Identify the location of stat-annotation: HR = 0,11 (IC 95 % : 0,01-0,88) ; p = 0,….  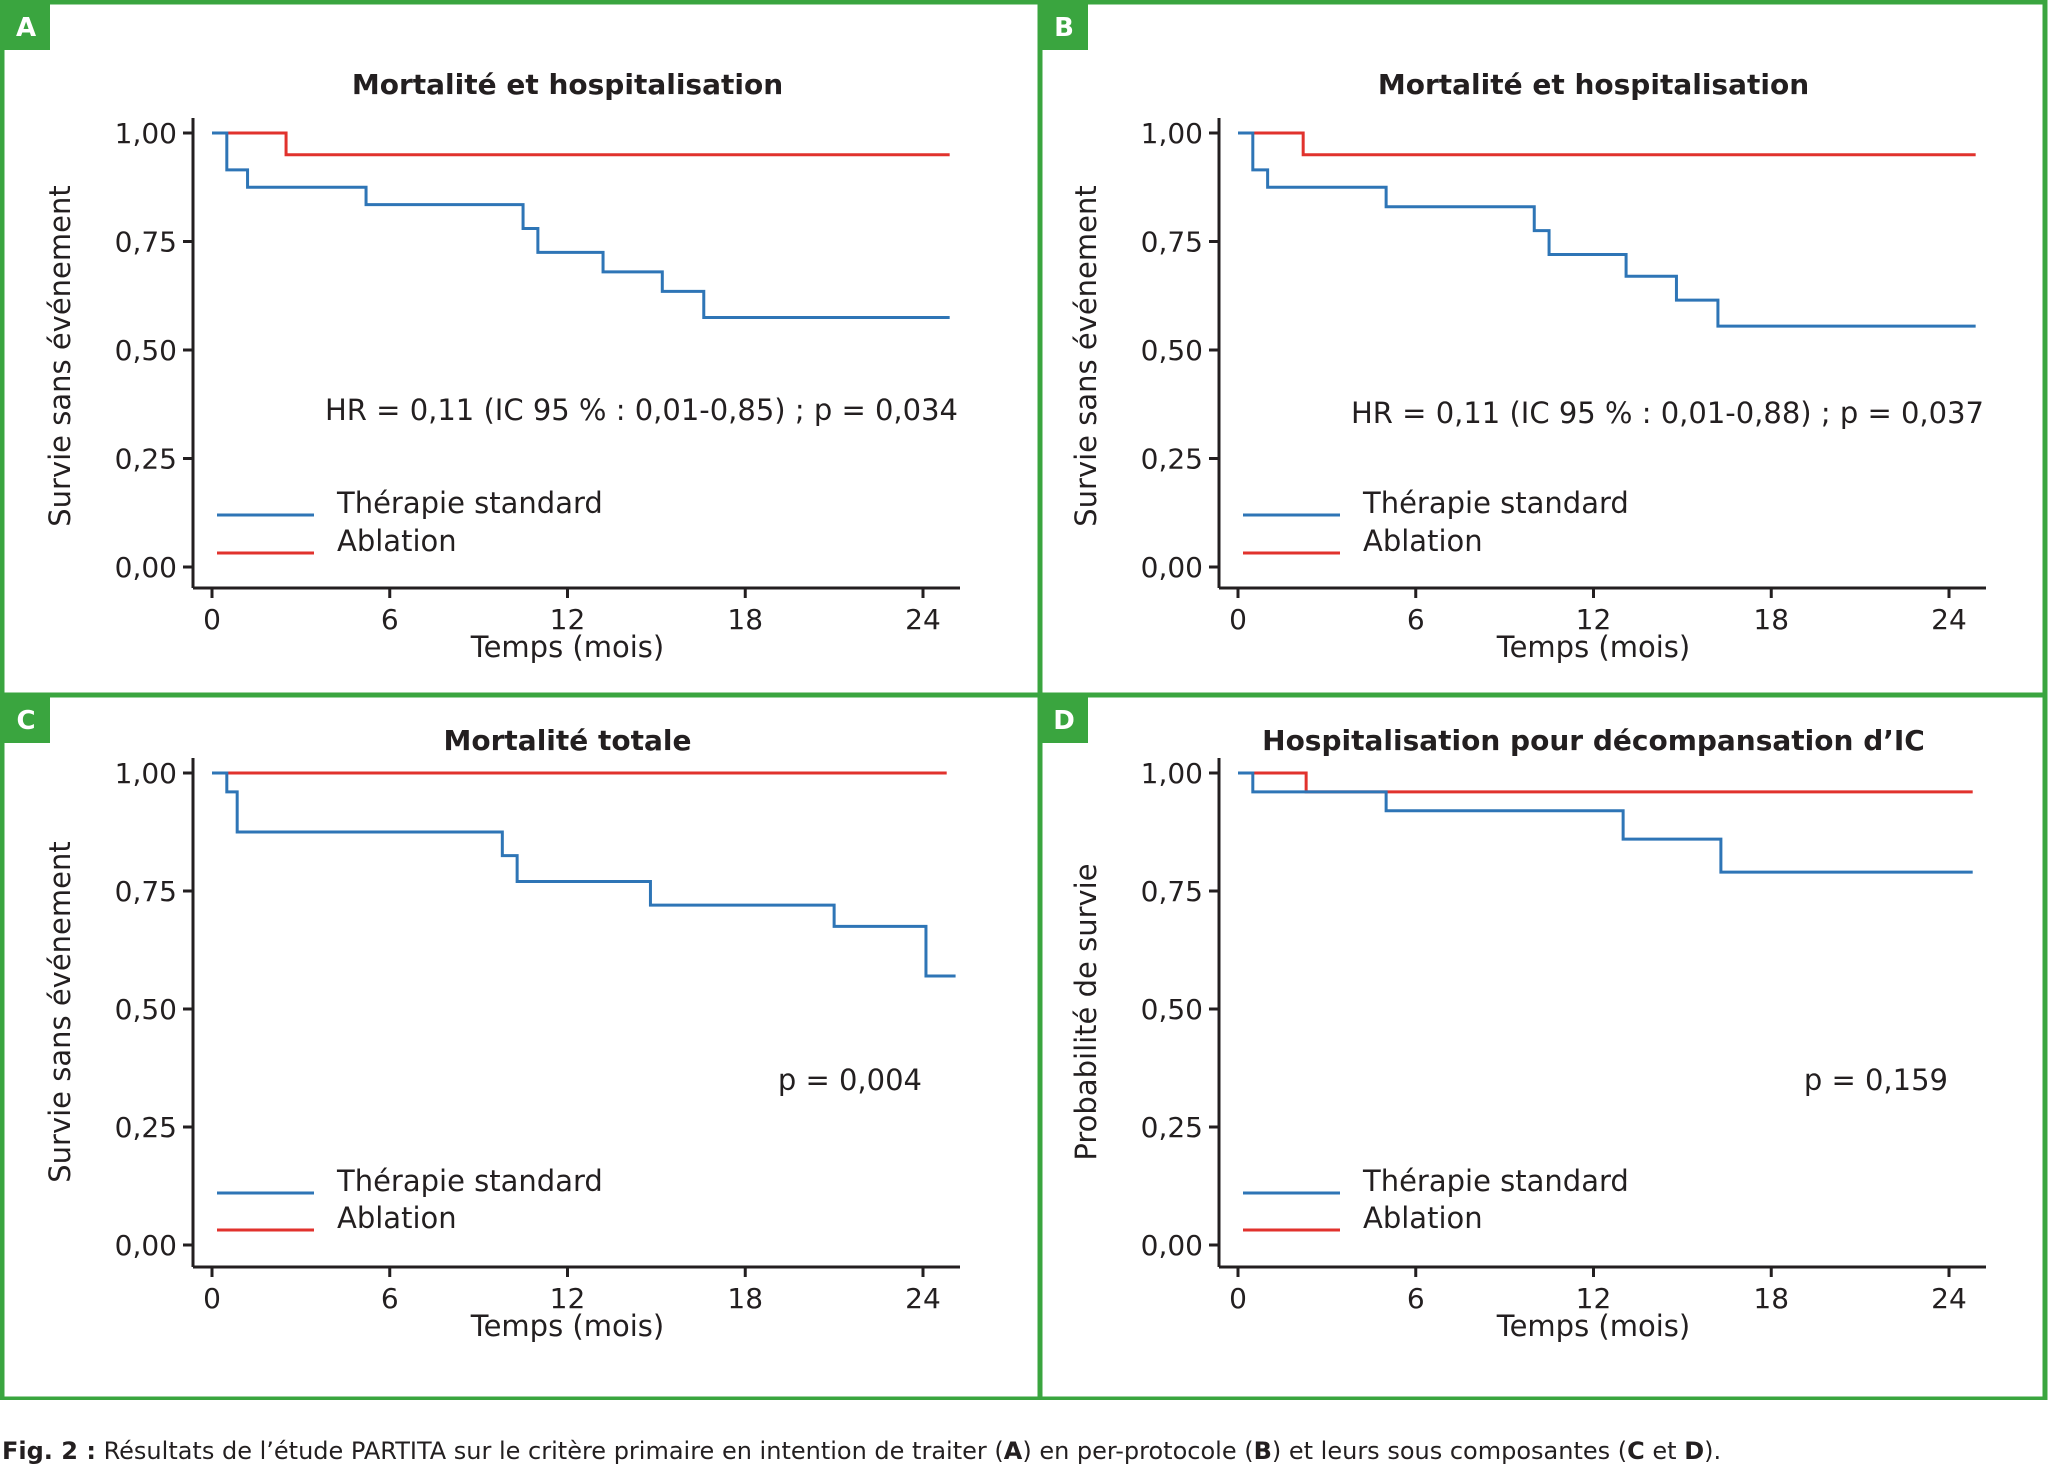
(1667, 413).